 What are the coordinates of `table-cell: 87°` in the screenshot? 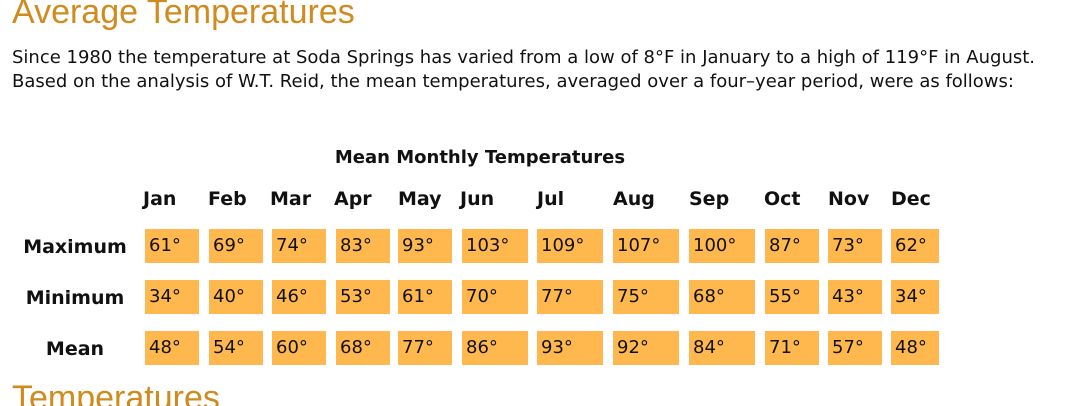 It's located at (792, 246).